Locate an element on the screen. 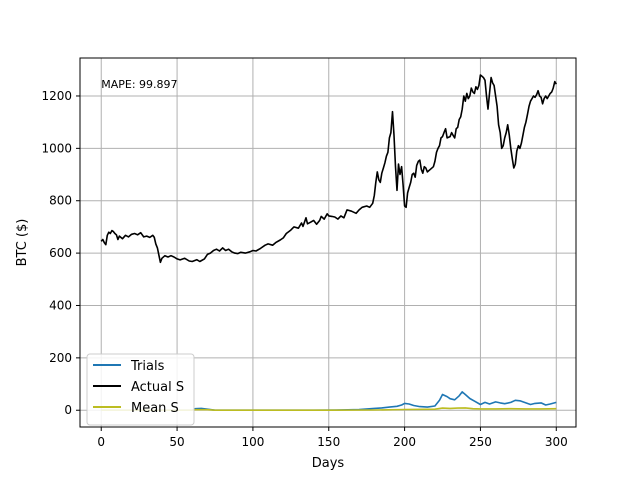 The height and width of the screenshot is (484, 640). legend-label-trials: Trials is located at coordinates (147, 366).